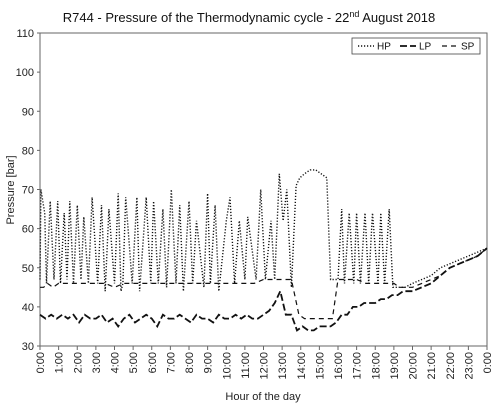 The width and height of the screenshot is (498, 413). I want to click on chart-title-superscript: nd, so click(354, 14).